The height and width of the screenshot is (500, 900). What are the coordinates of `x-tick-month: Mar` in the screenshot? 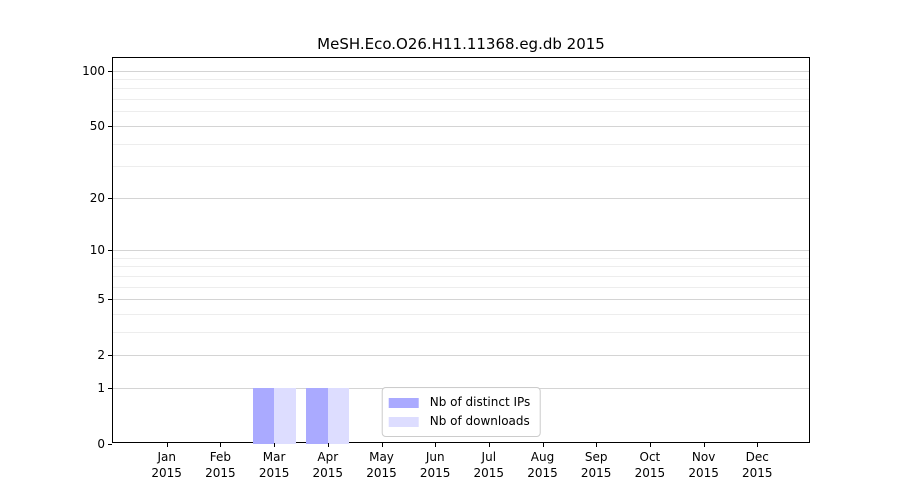 It's located at (274, 457).